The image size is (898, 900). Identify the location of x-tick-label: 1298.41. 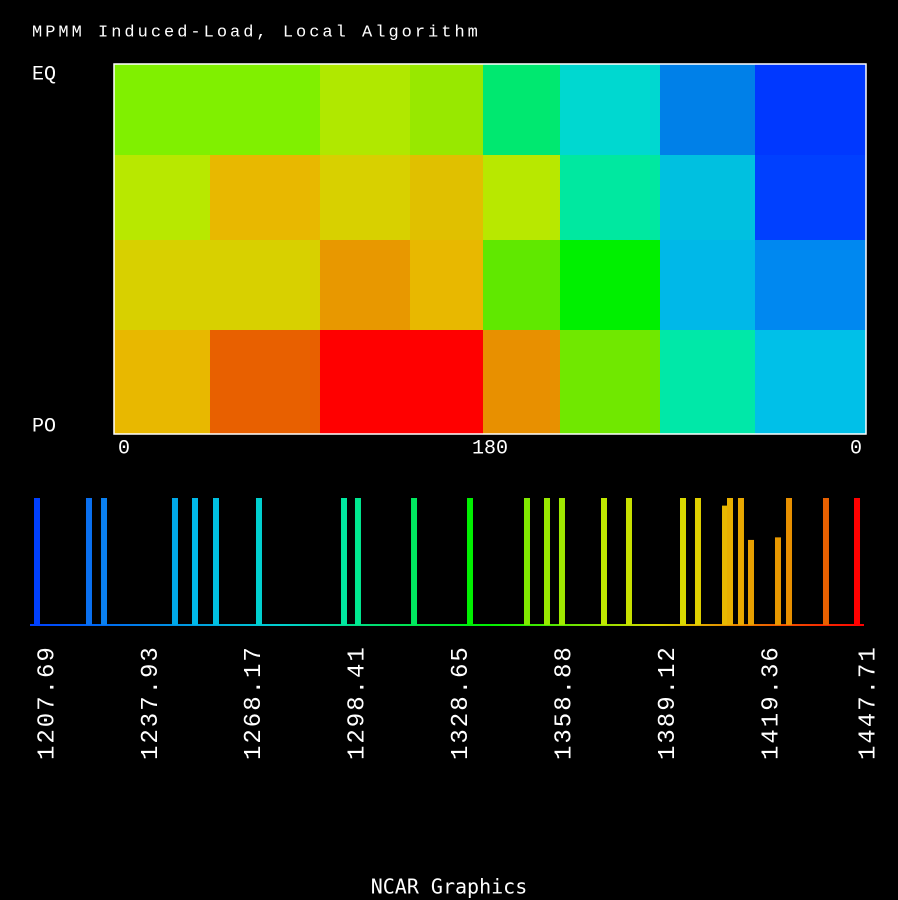
(358, 702).